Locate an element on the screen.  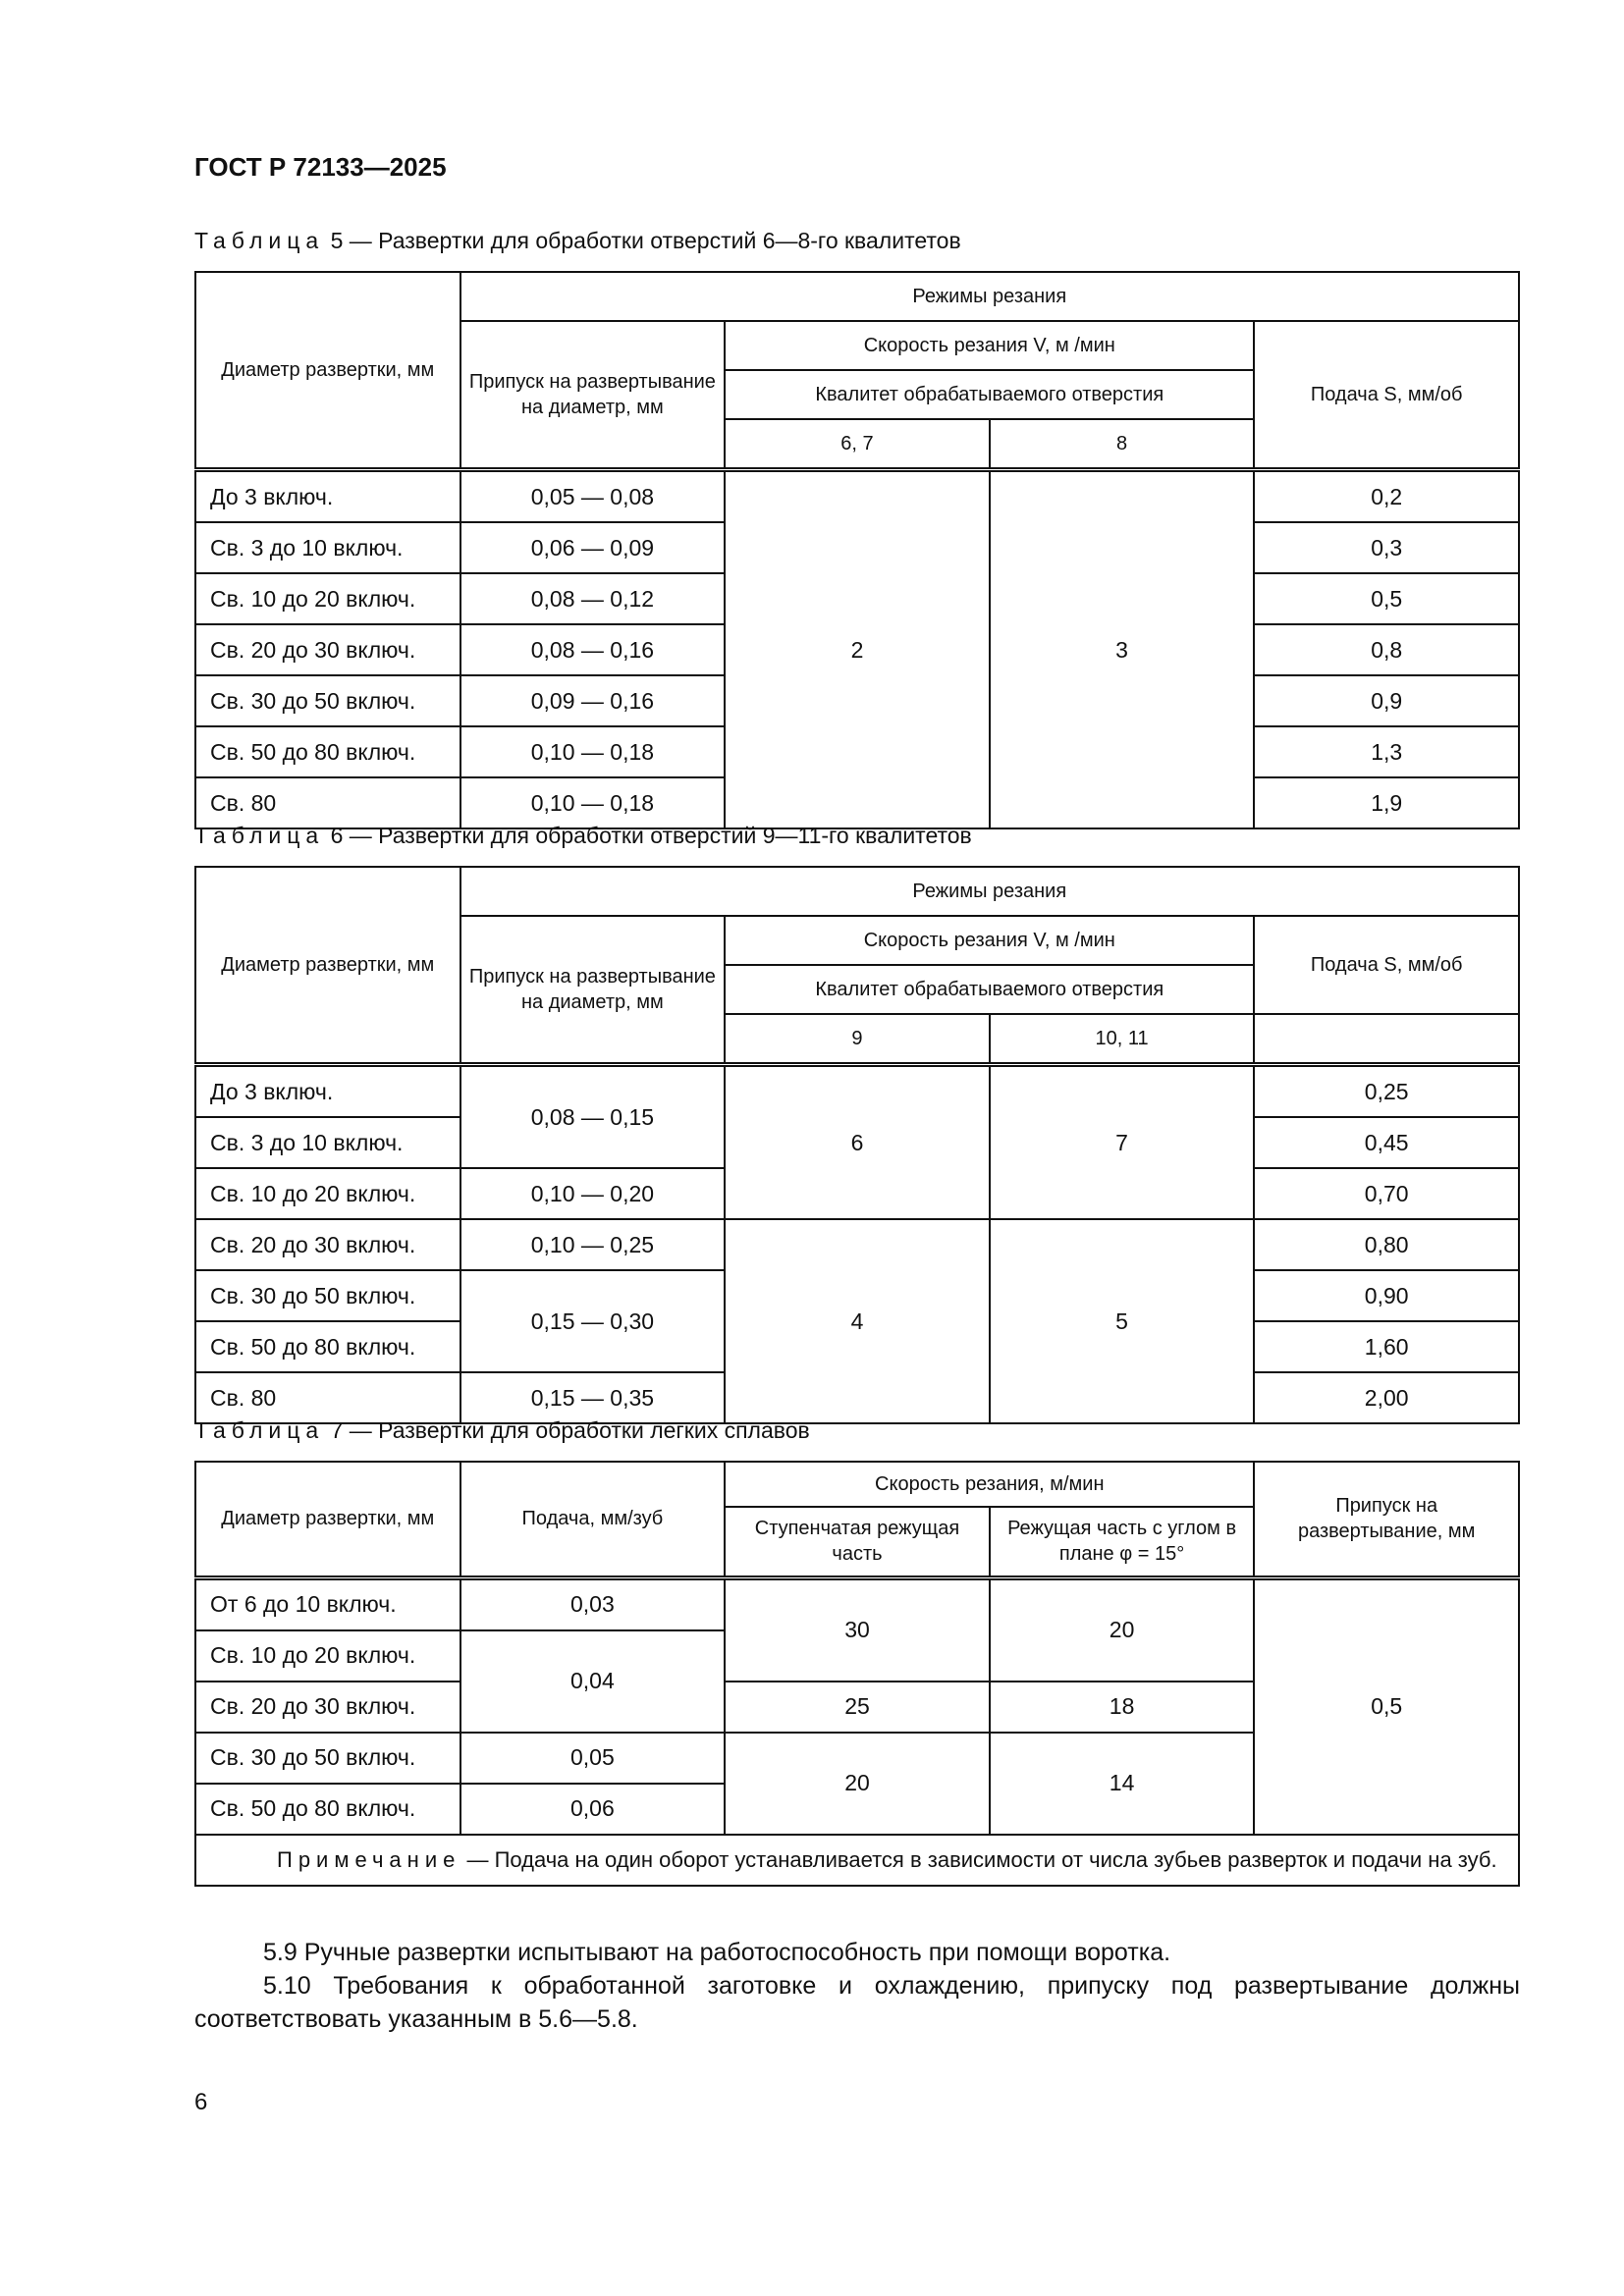
table-row: Св. 20 до 30 включ. 0,10 — 0,25 4 5 0,80 is located at coordinates (857, 1321).